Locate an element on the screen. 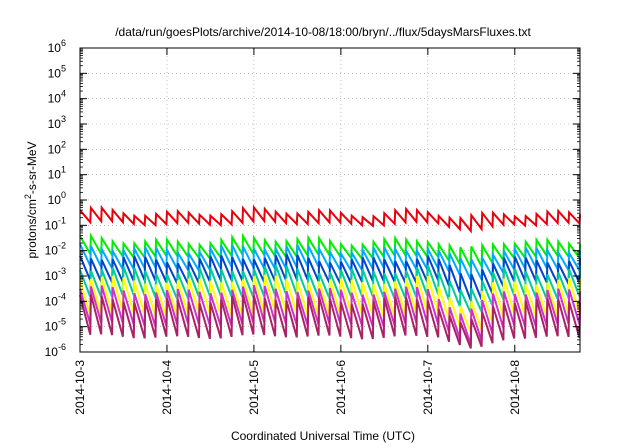 The height and width of the screenshot is (448, 640). y-tick-label: 10⁻⁵ is located at coordinates (55, 325).